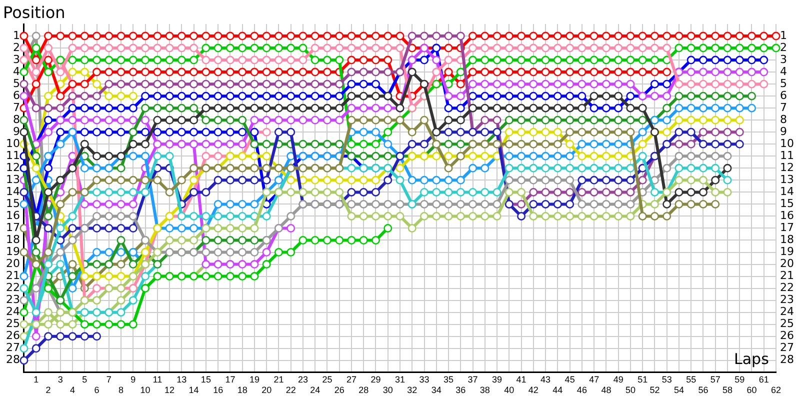  Describe the element at coordinates (400, 379) in the screenshot. I see `x-tick-label: 31` at that location.